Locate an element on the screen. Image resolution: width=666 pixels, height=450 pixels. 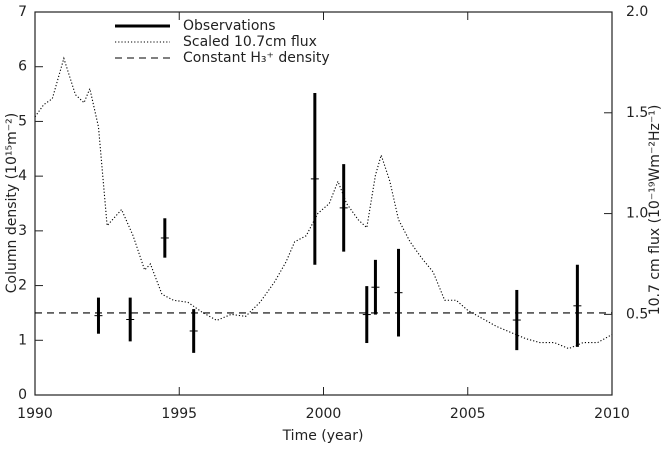
y-tick-label: 7 is located at coordinates (22, 12).